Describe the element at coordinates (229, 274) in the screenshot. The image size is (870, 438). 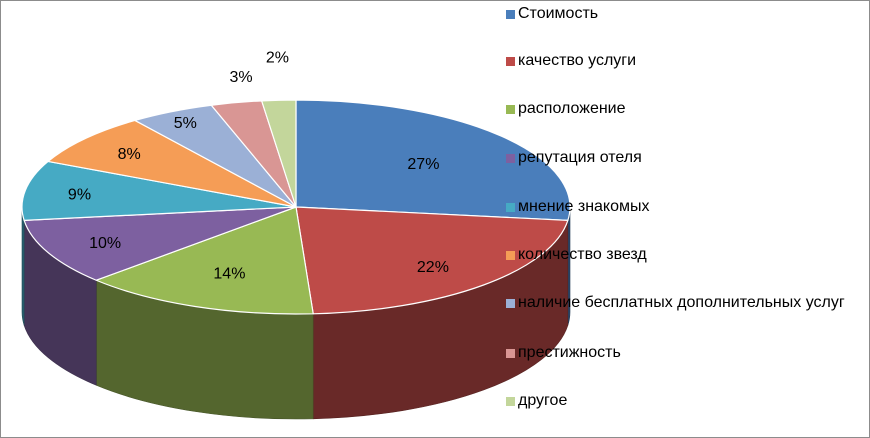
I see `pie-value-label-2: 14%` at that location.